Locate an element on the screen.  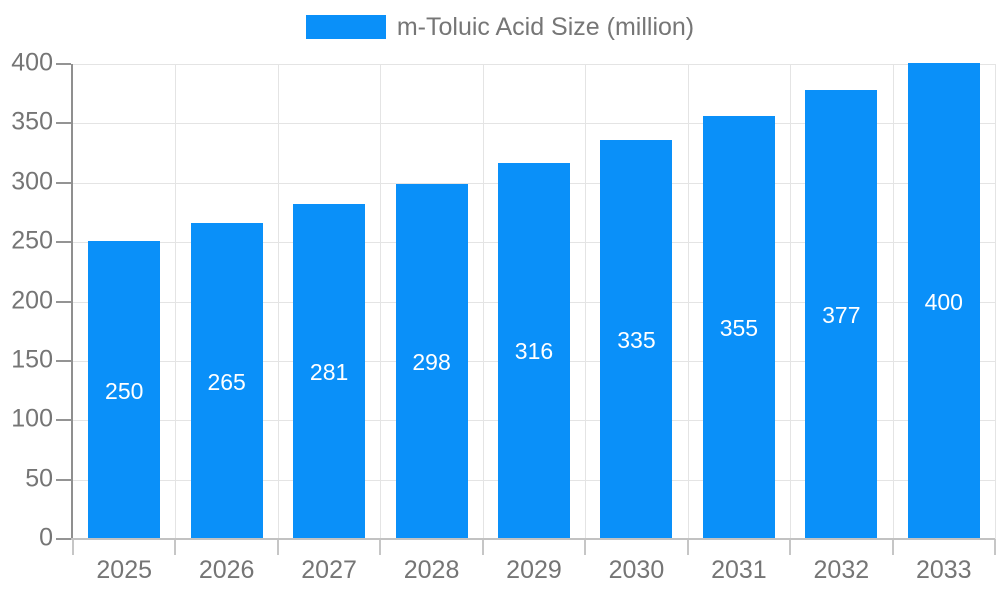
x-axis-tick-label: 2032 is located at coordinates (841, 570).